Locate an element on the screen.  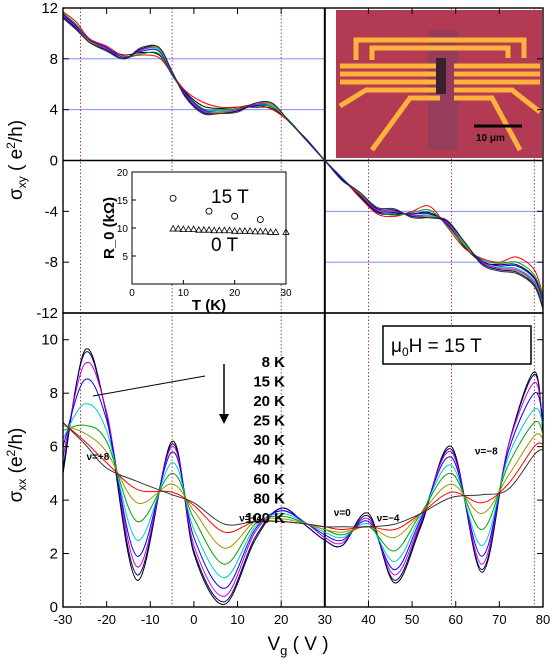
legend-pointer is located at coordinates (149, 386).